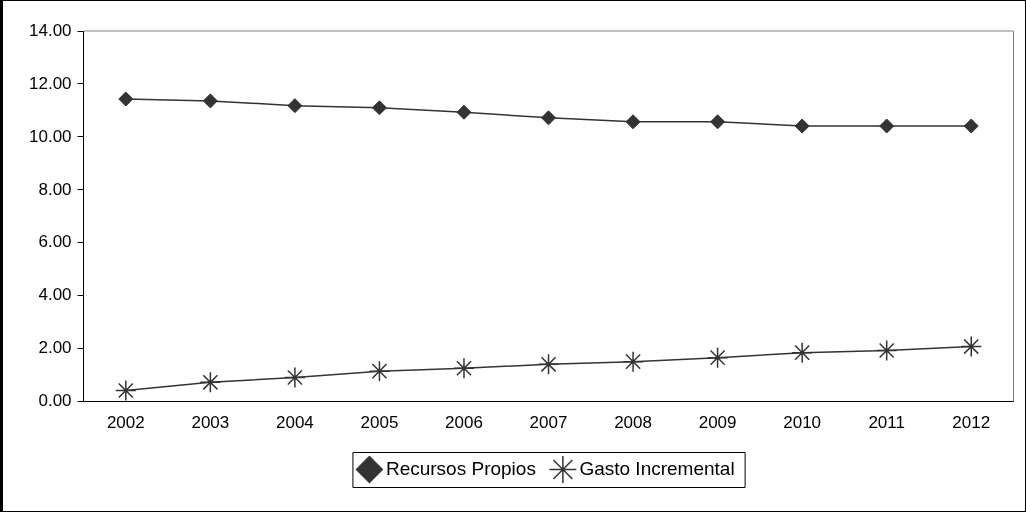 Image resolution: width=1026 pixels, height=512 pixels. Describe the element at coordinates (633, 423) in the screenshot. I see `x-tick-label: 2008` at that location.